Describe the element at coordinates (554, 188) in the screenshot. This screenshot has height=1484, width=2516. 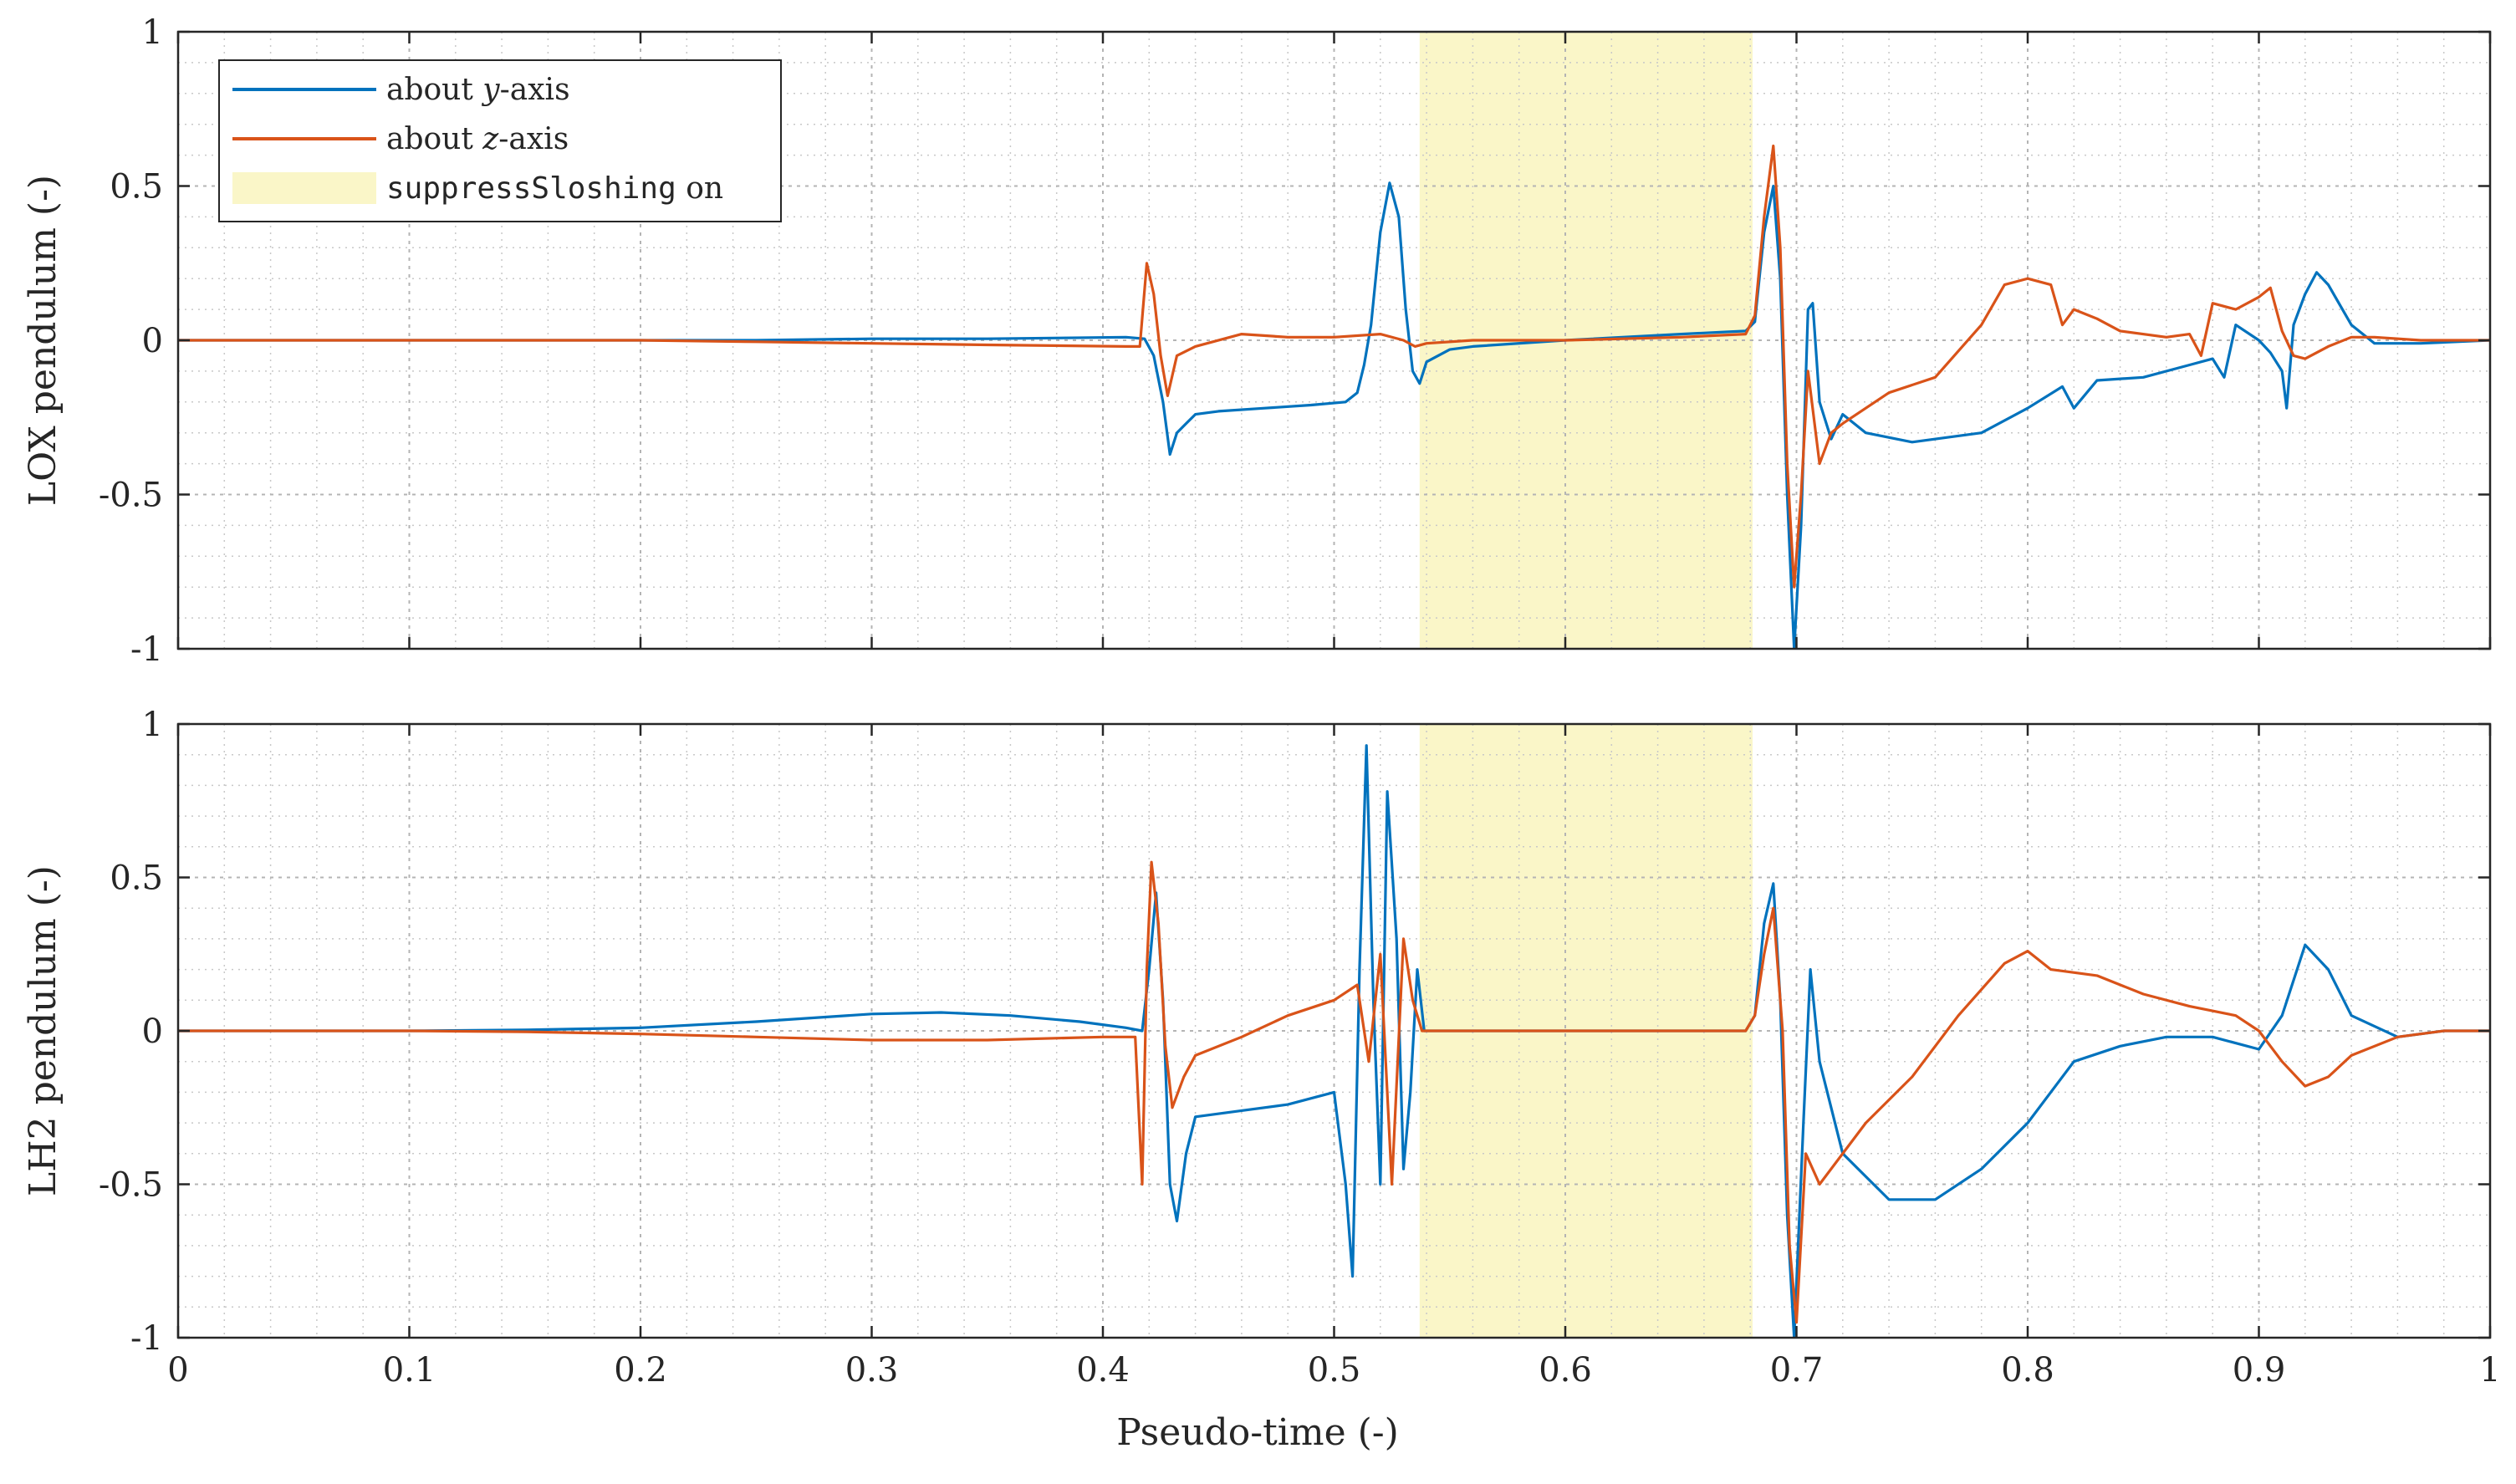
I see `legend-label-suppress: suppressSloshing on` at that location.